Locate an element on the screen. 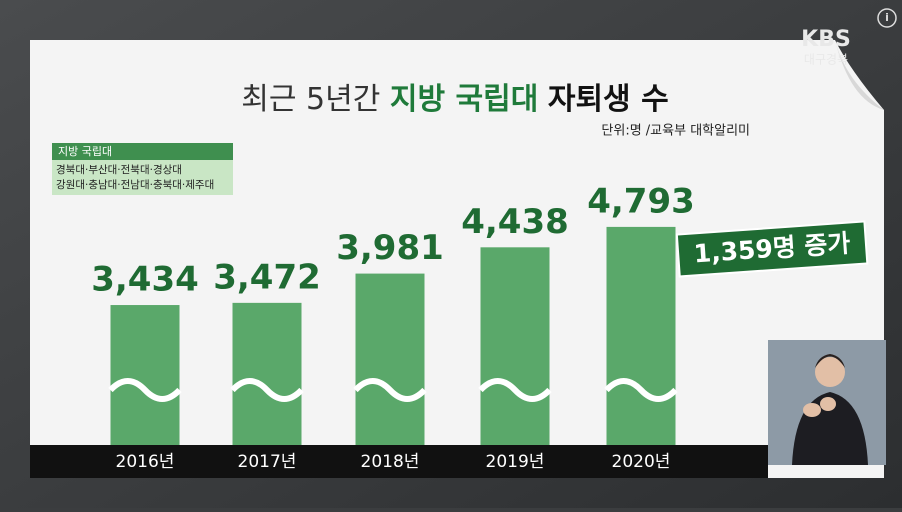 The width and height of the screenshot is (902, 512). info-icon is located at coordinates (887, 18).